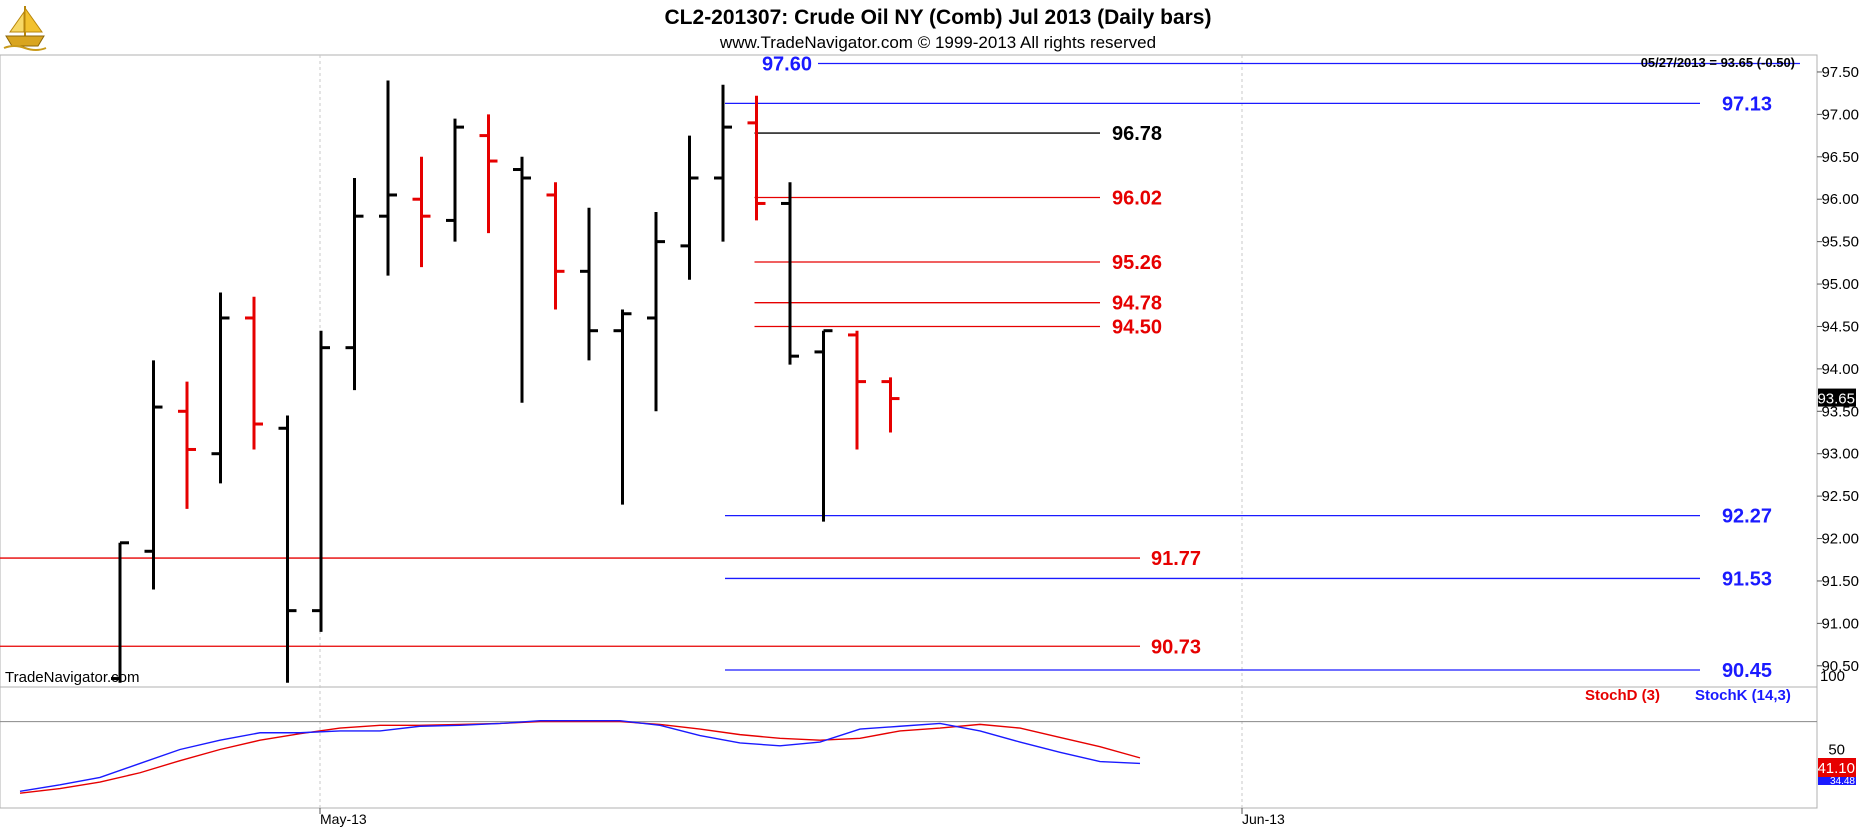 The image size is (1876, 828). Describe the element at coordinates (1840, 284) in the screenshot. I see `y-tick-label: 95.00` at that location.